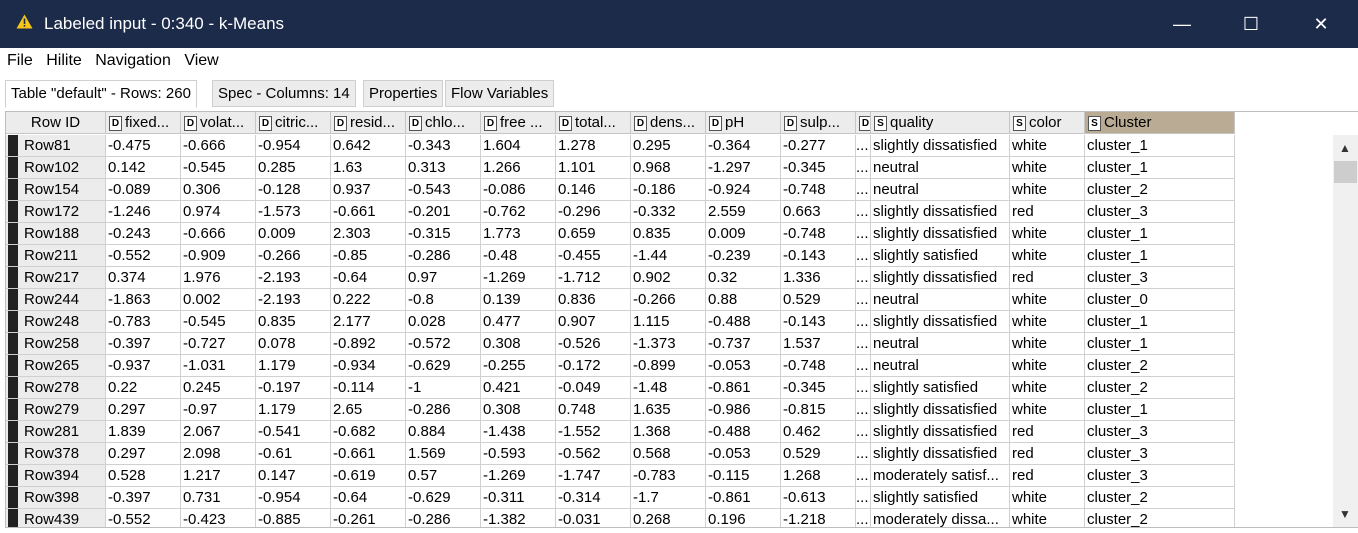  Describe the element at coordinates (368, 300) in the screenshot. I see `table-cell: 0.222` at that location.